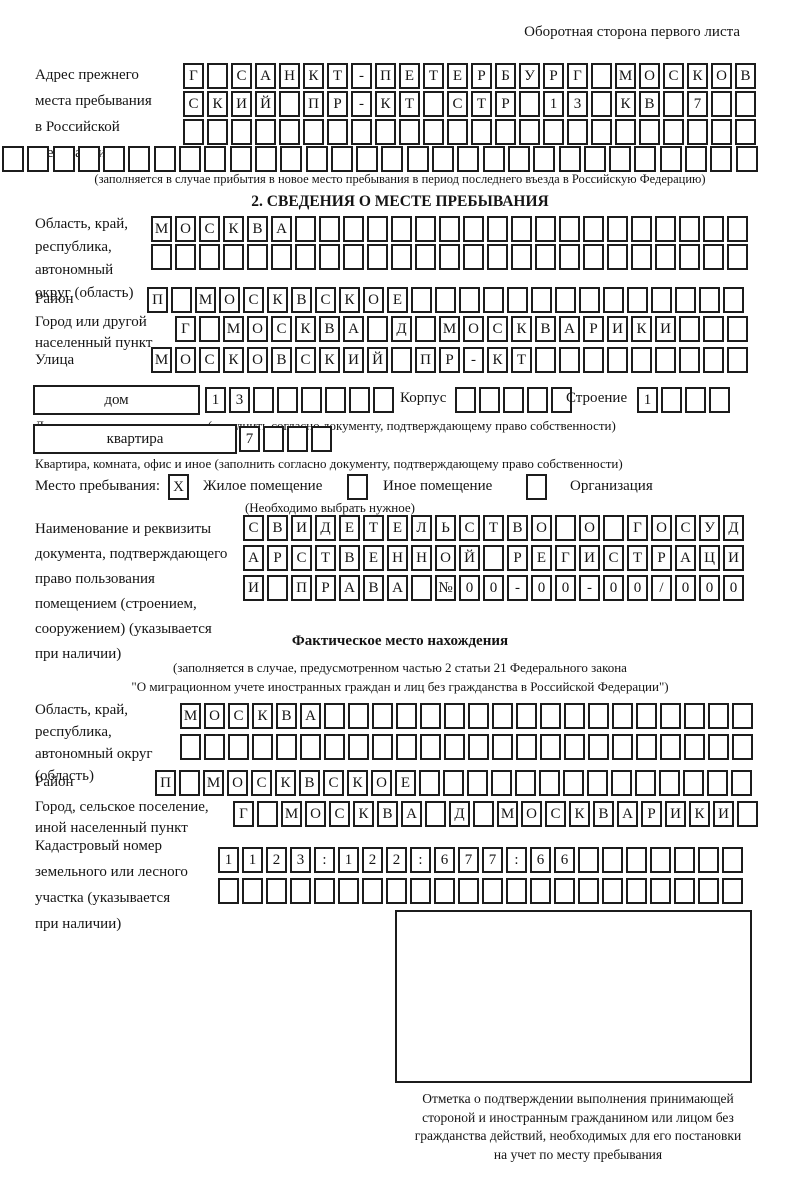  Describe the element at coordinates (348, 860) in the screenshot. I see `char-cell: 1` at that location.